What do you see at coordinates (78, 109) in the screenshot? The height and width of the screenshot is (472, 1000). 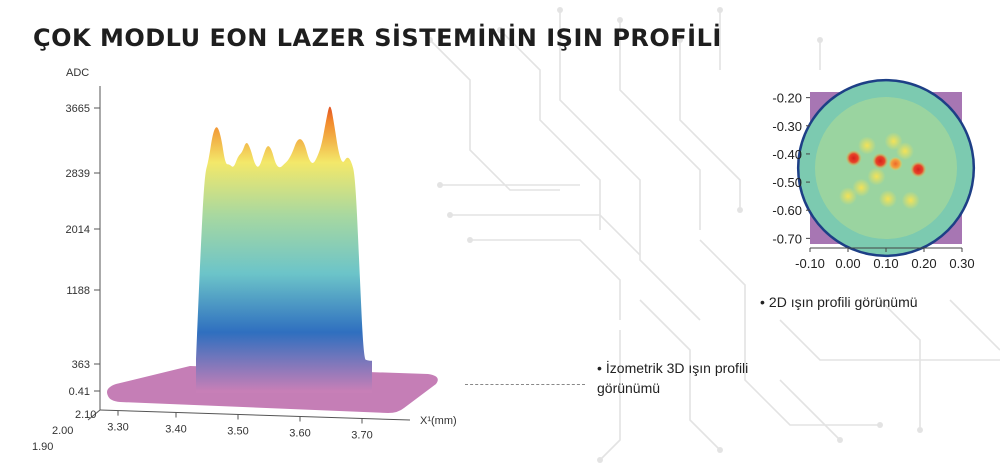 I see `z-tick-label: 3665` at bounding box center [78, 109].